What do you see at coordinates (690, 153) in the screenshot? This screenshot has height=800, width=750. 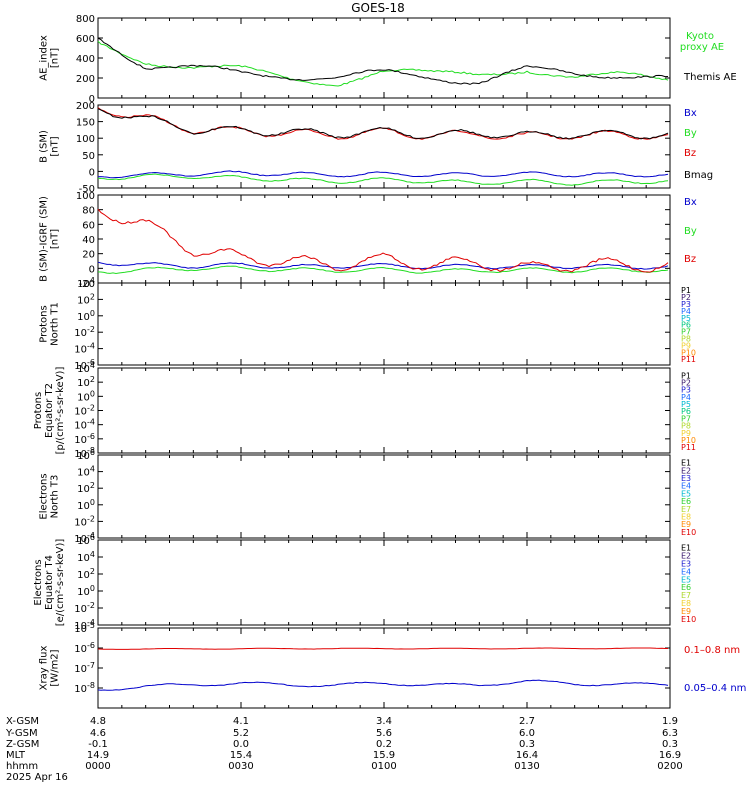 I see `legend-bz: Bz` at bounding box center [690, 153].